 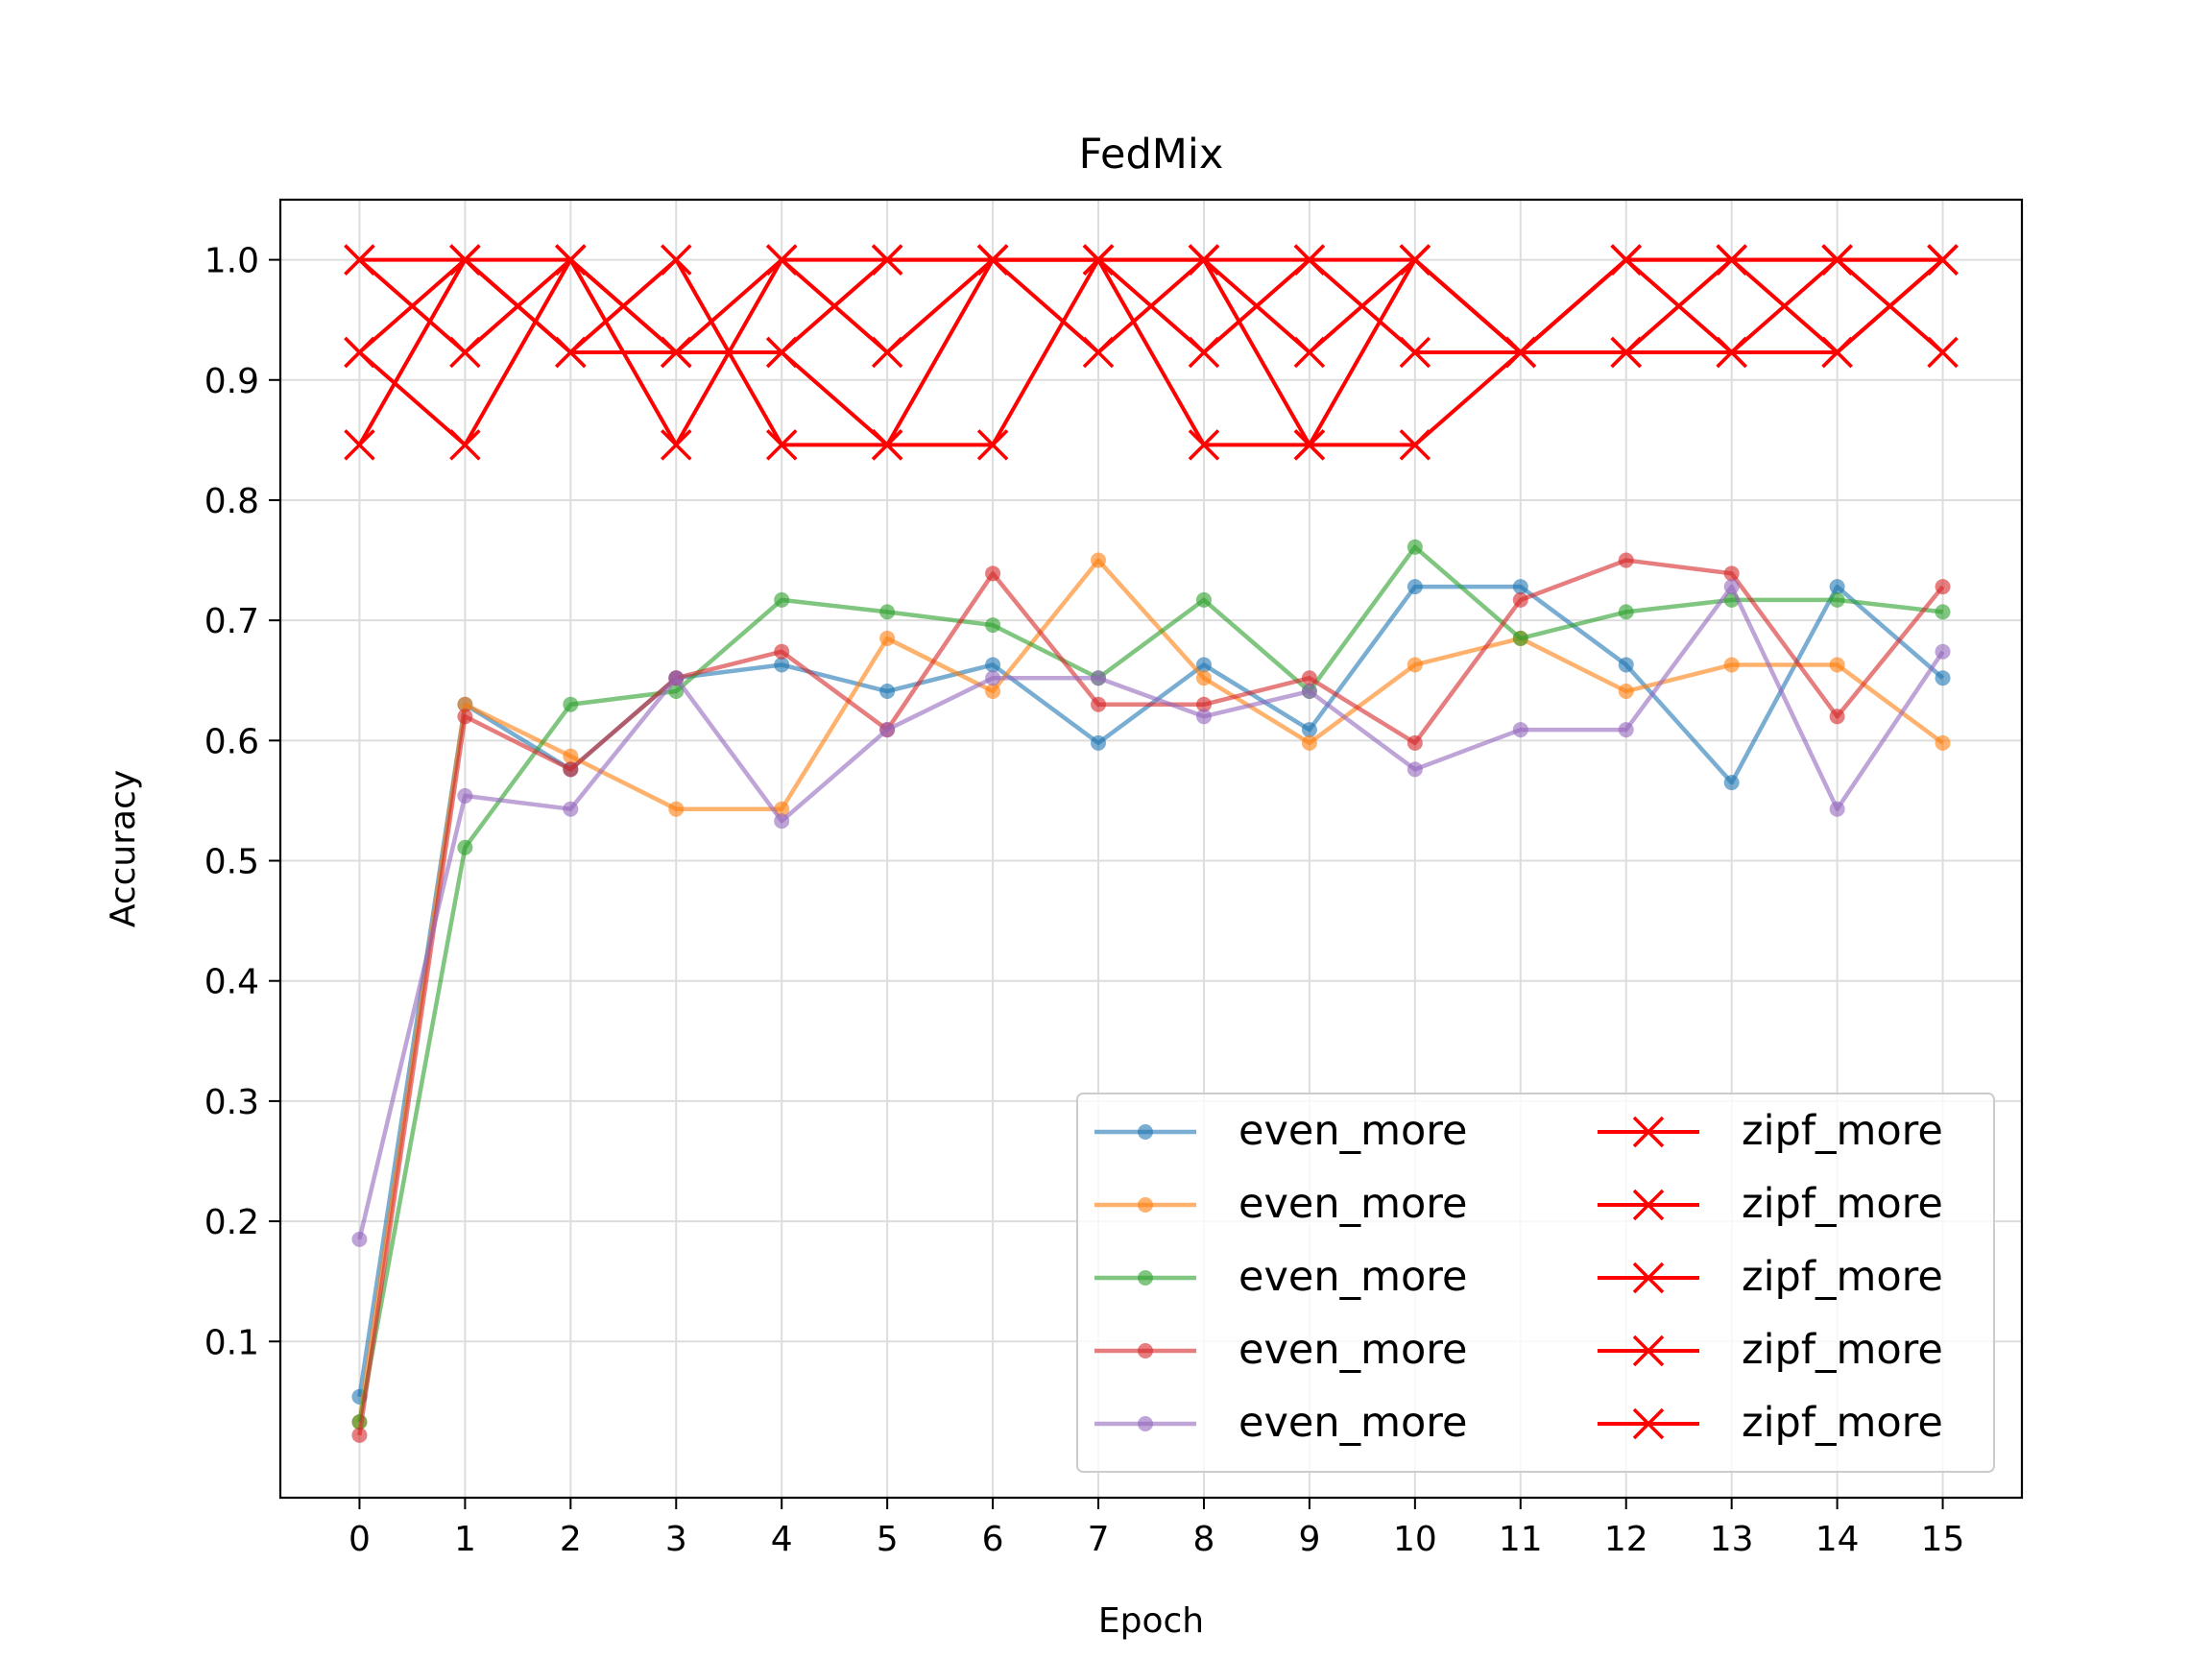 I want to click on y-tick-label: 0.4, so click(x=232, y=982).